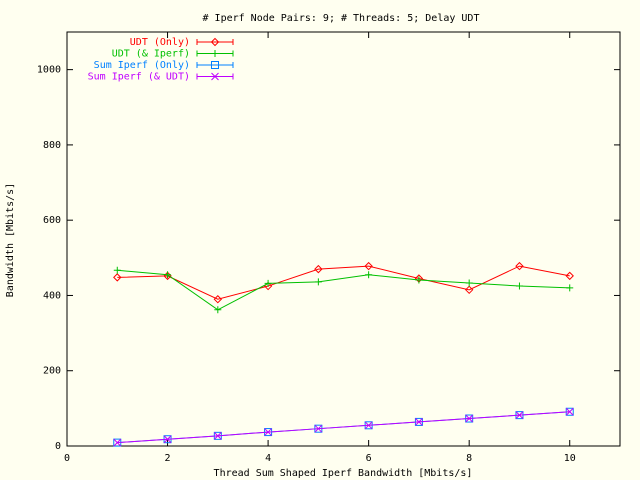 The image size is (640, 480). I want to click on x-tick-label: 4, so click(268, 458).